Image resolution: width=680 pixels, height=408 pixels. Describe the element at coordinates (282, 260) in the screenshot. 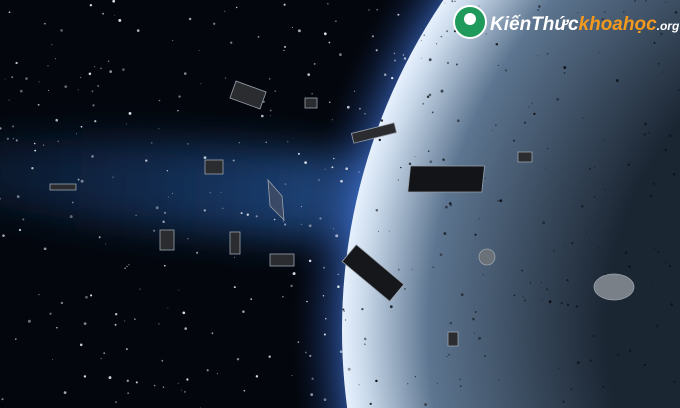

I see `fragment` at that location.